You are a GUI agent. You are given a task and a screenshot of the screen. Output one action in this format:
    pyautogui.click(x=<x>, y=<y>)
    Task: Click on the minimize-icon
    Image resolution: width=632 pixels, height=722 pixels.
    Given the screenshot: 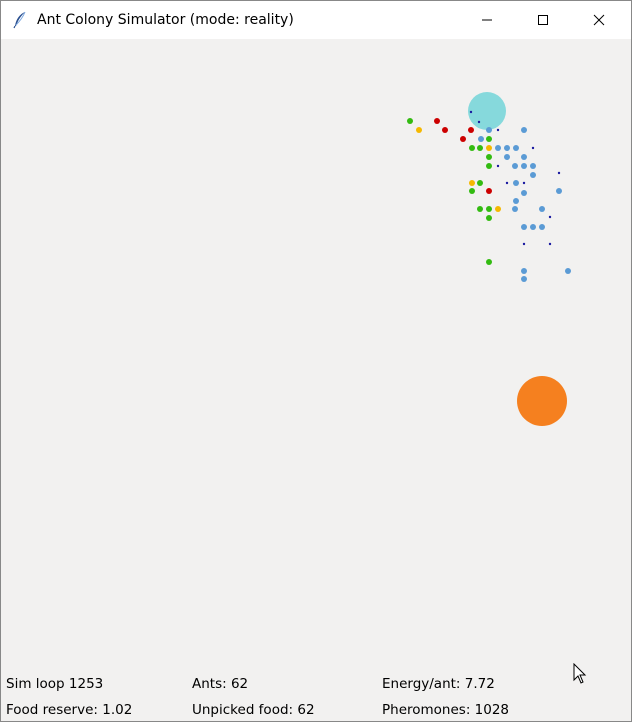 What is the action you would take?
    pyautogui.click(x=487, y=20)
    